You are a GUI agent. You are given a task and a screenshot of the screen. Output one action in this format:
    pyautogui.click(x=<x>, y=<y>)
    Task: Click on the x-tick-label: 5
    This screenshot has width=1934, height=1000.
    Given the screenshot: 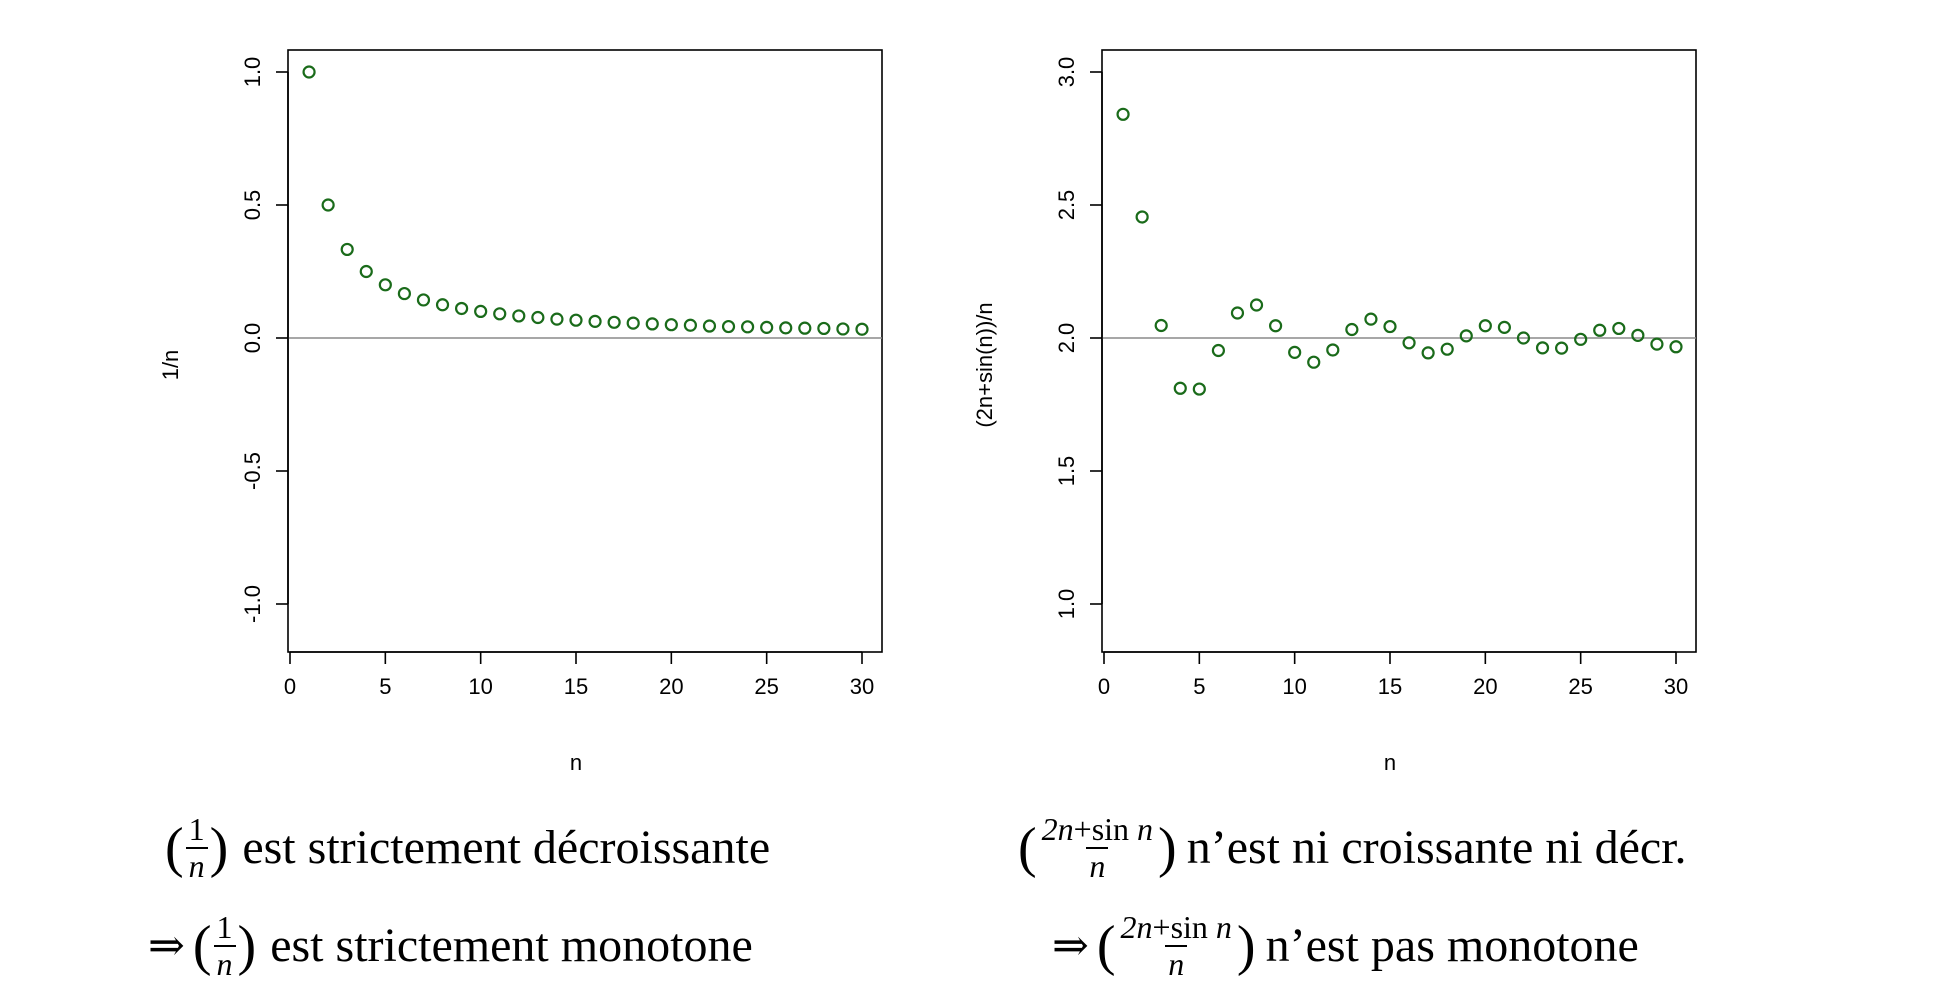 What is the action you would take?
    pyautogui.click(x=1199, y=686)
    